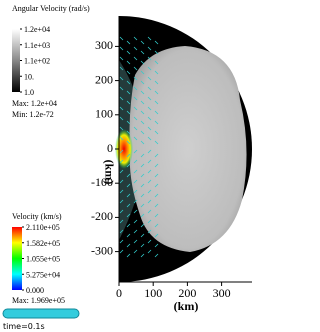 This screenshot has height=332, width=320. Describe the element at coordinates (37, 61) in the screenshot. I see `legend-label: 1.1e+02` at that location.